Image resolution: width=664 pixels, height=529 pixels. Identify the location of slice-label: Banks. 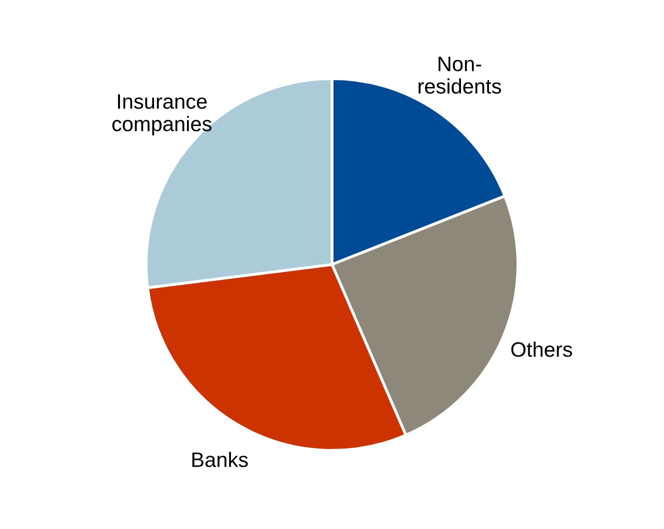
(220, 460).